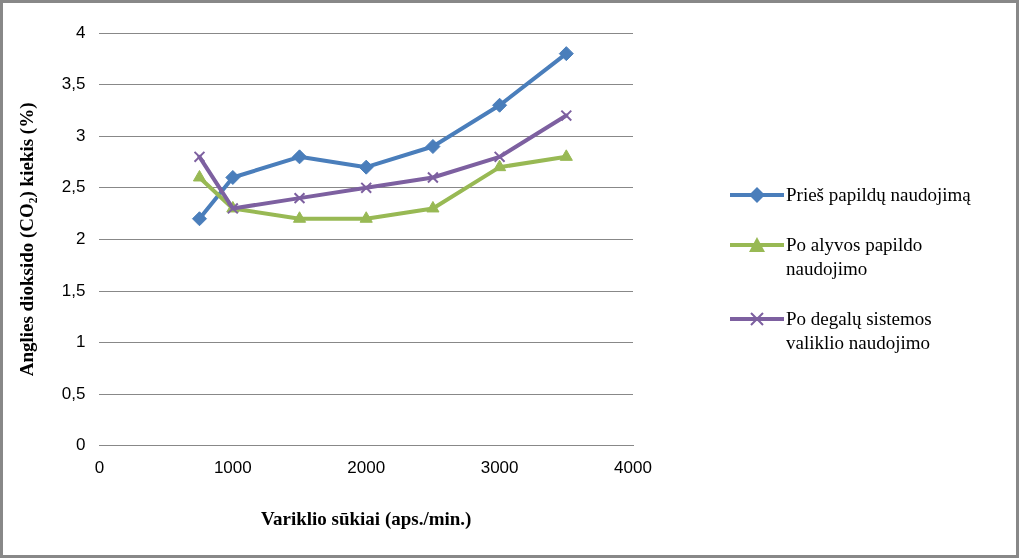 Image resolution: width=1019 pixels, height=558 pixels. What do you see at coordinates (27, 239) in the screenshot?
I see `y-axis-title: Anglies dioksido (CO₂) kiekis (%)` at bounding box center [27, 239].